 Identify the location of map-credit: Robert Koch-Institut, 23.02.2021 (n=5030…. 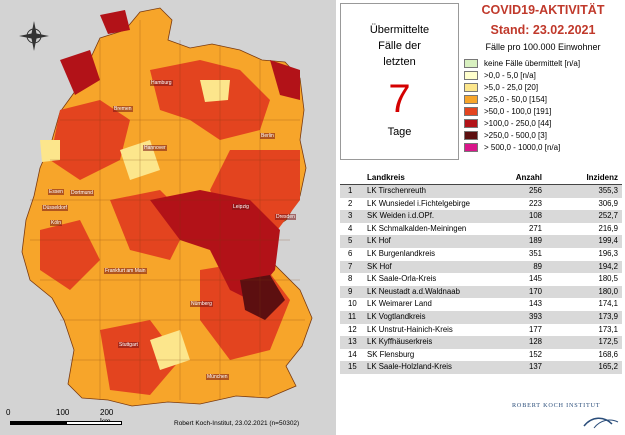
(237, 423).